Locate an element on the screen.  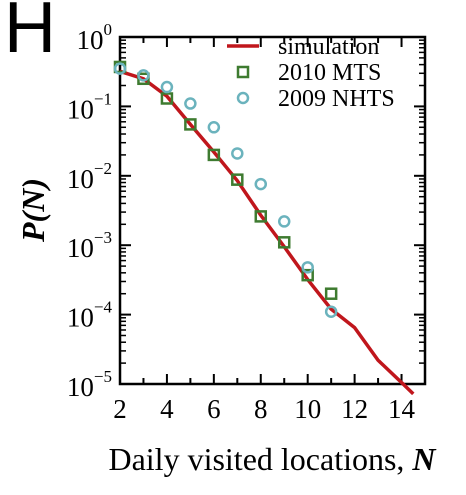
y-tick-exponent: −5 is located at coordinates (103, 376).